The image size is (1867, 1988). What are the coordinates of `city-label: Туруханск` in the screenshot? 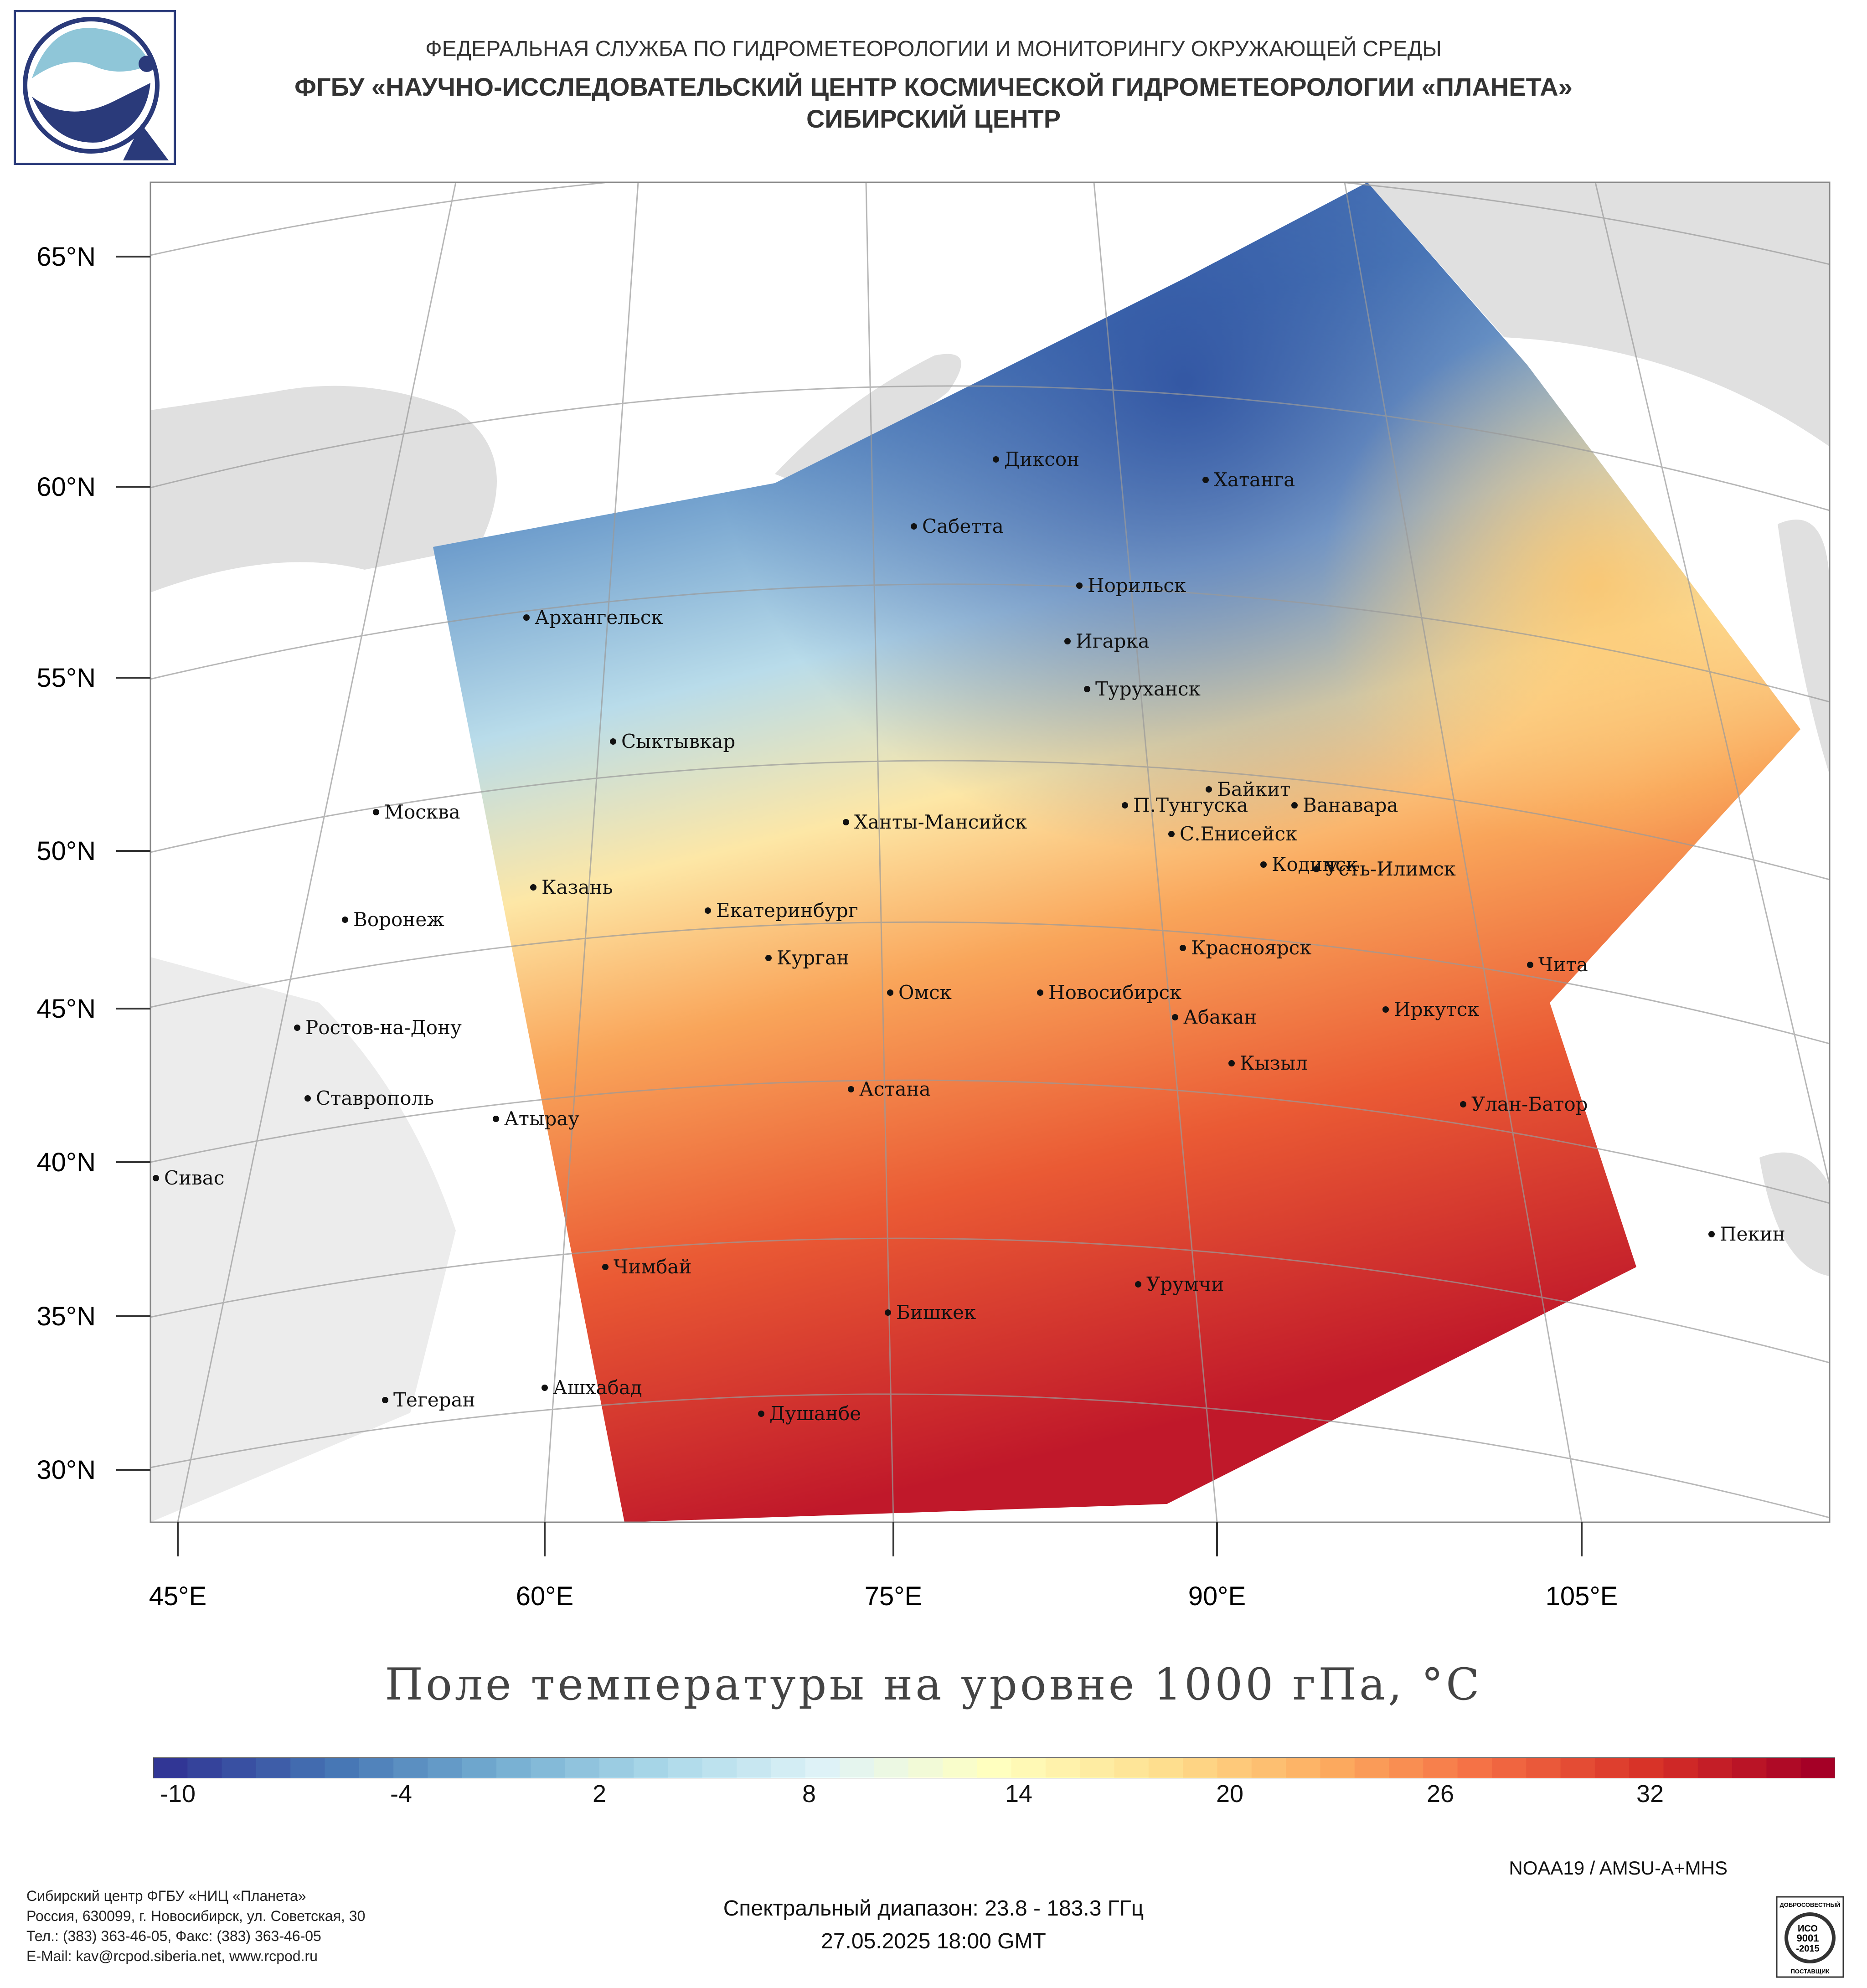 It's located at (1148, 689).